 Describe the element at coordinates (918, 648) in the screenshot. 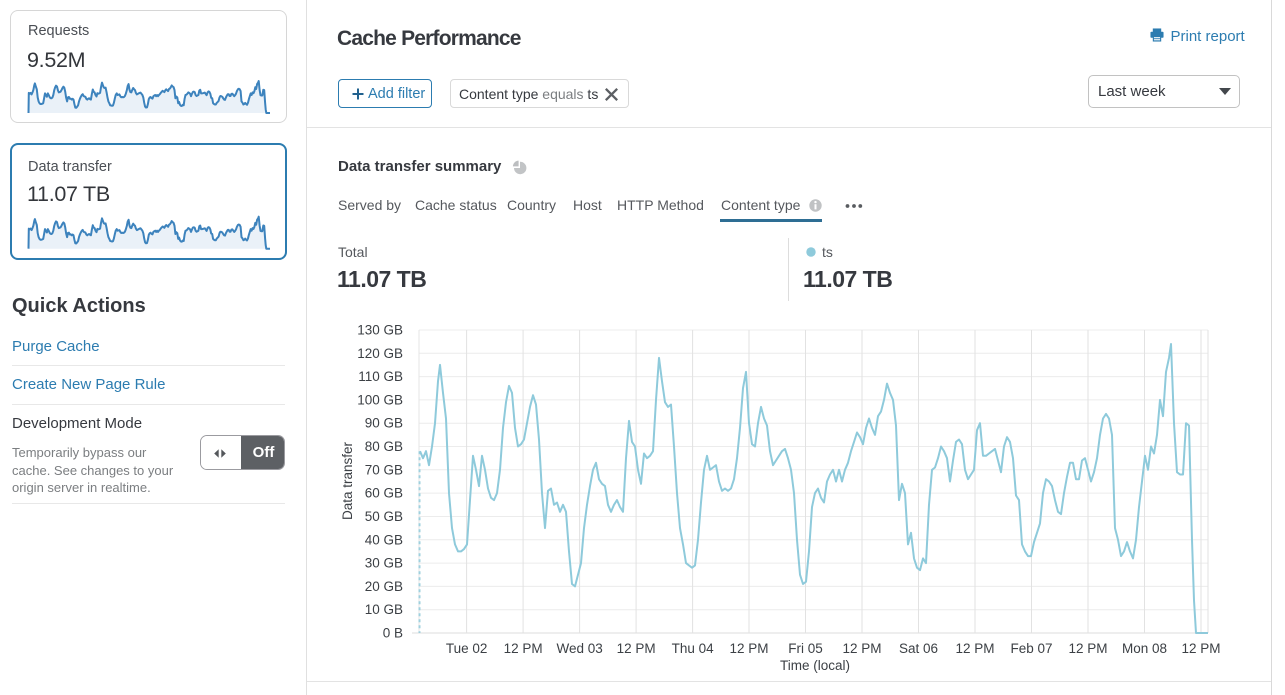

I see `svg-text: Sat 06` at that location.